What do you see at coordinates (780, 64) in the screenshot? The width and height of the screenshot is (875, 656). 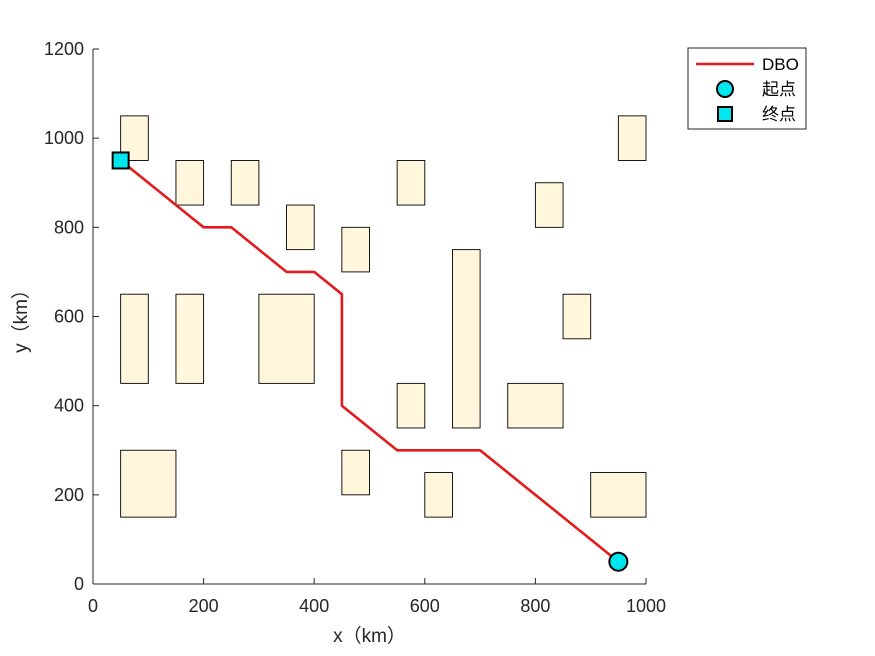 I see `legend-label-dbo: DBO` at bounding box center [780, 64].